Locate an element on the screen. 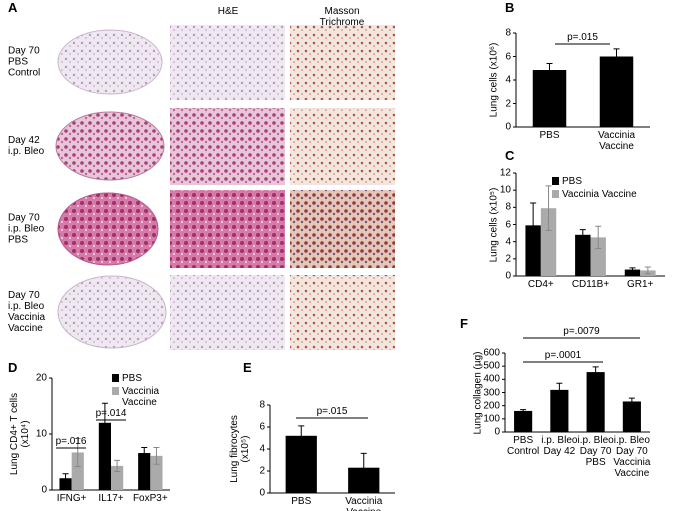 The image size is (682, 511). legend-label: Vaccinia Vaccine is located at coordinates (599, 194).